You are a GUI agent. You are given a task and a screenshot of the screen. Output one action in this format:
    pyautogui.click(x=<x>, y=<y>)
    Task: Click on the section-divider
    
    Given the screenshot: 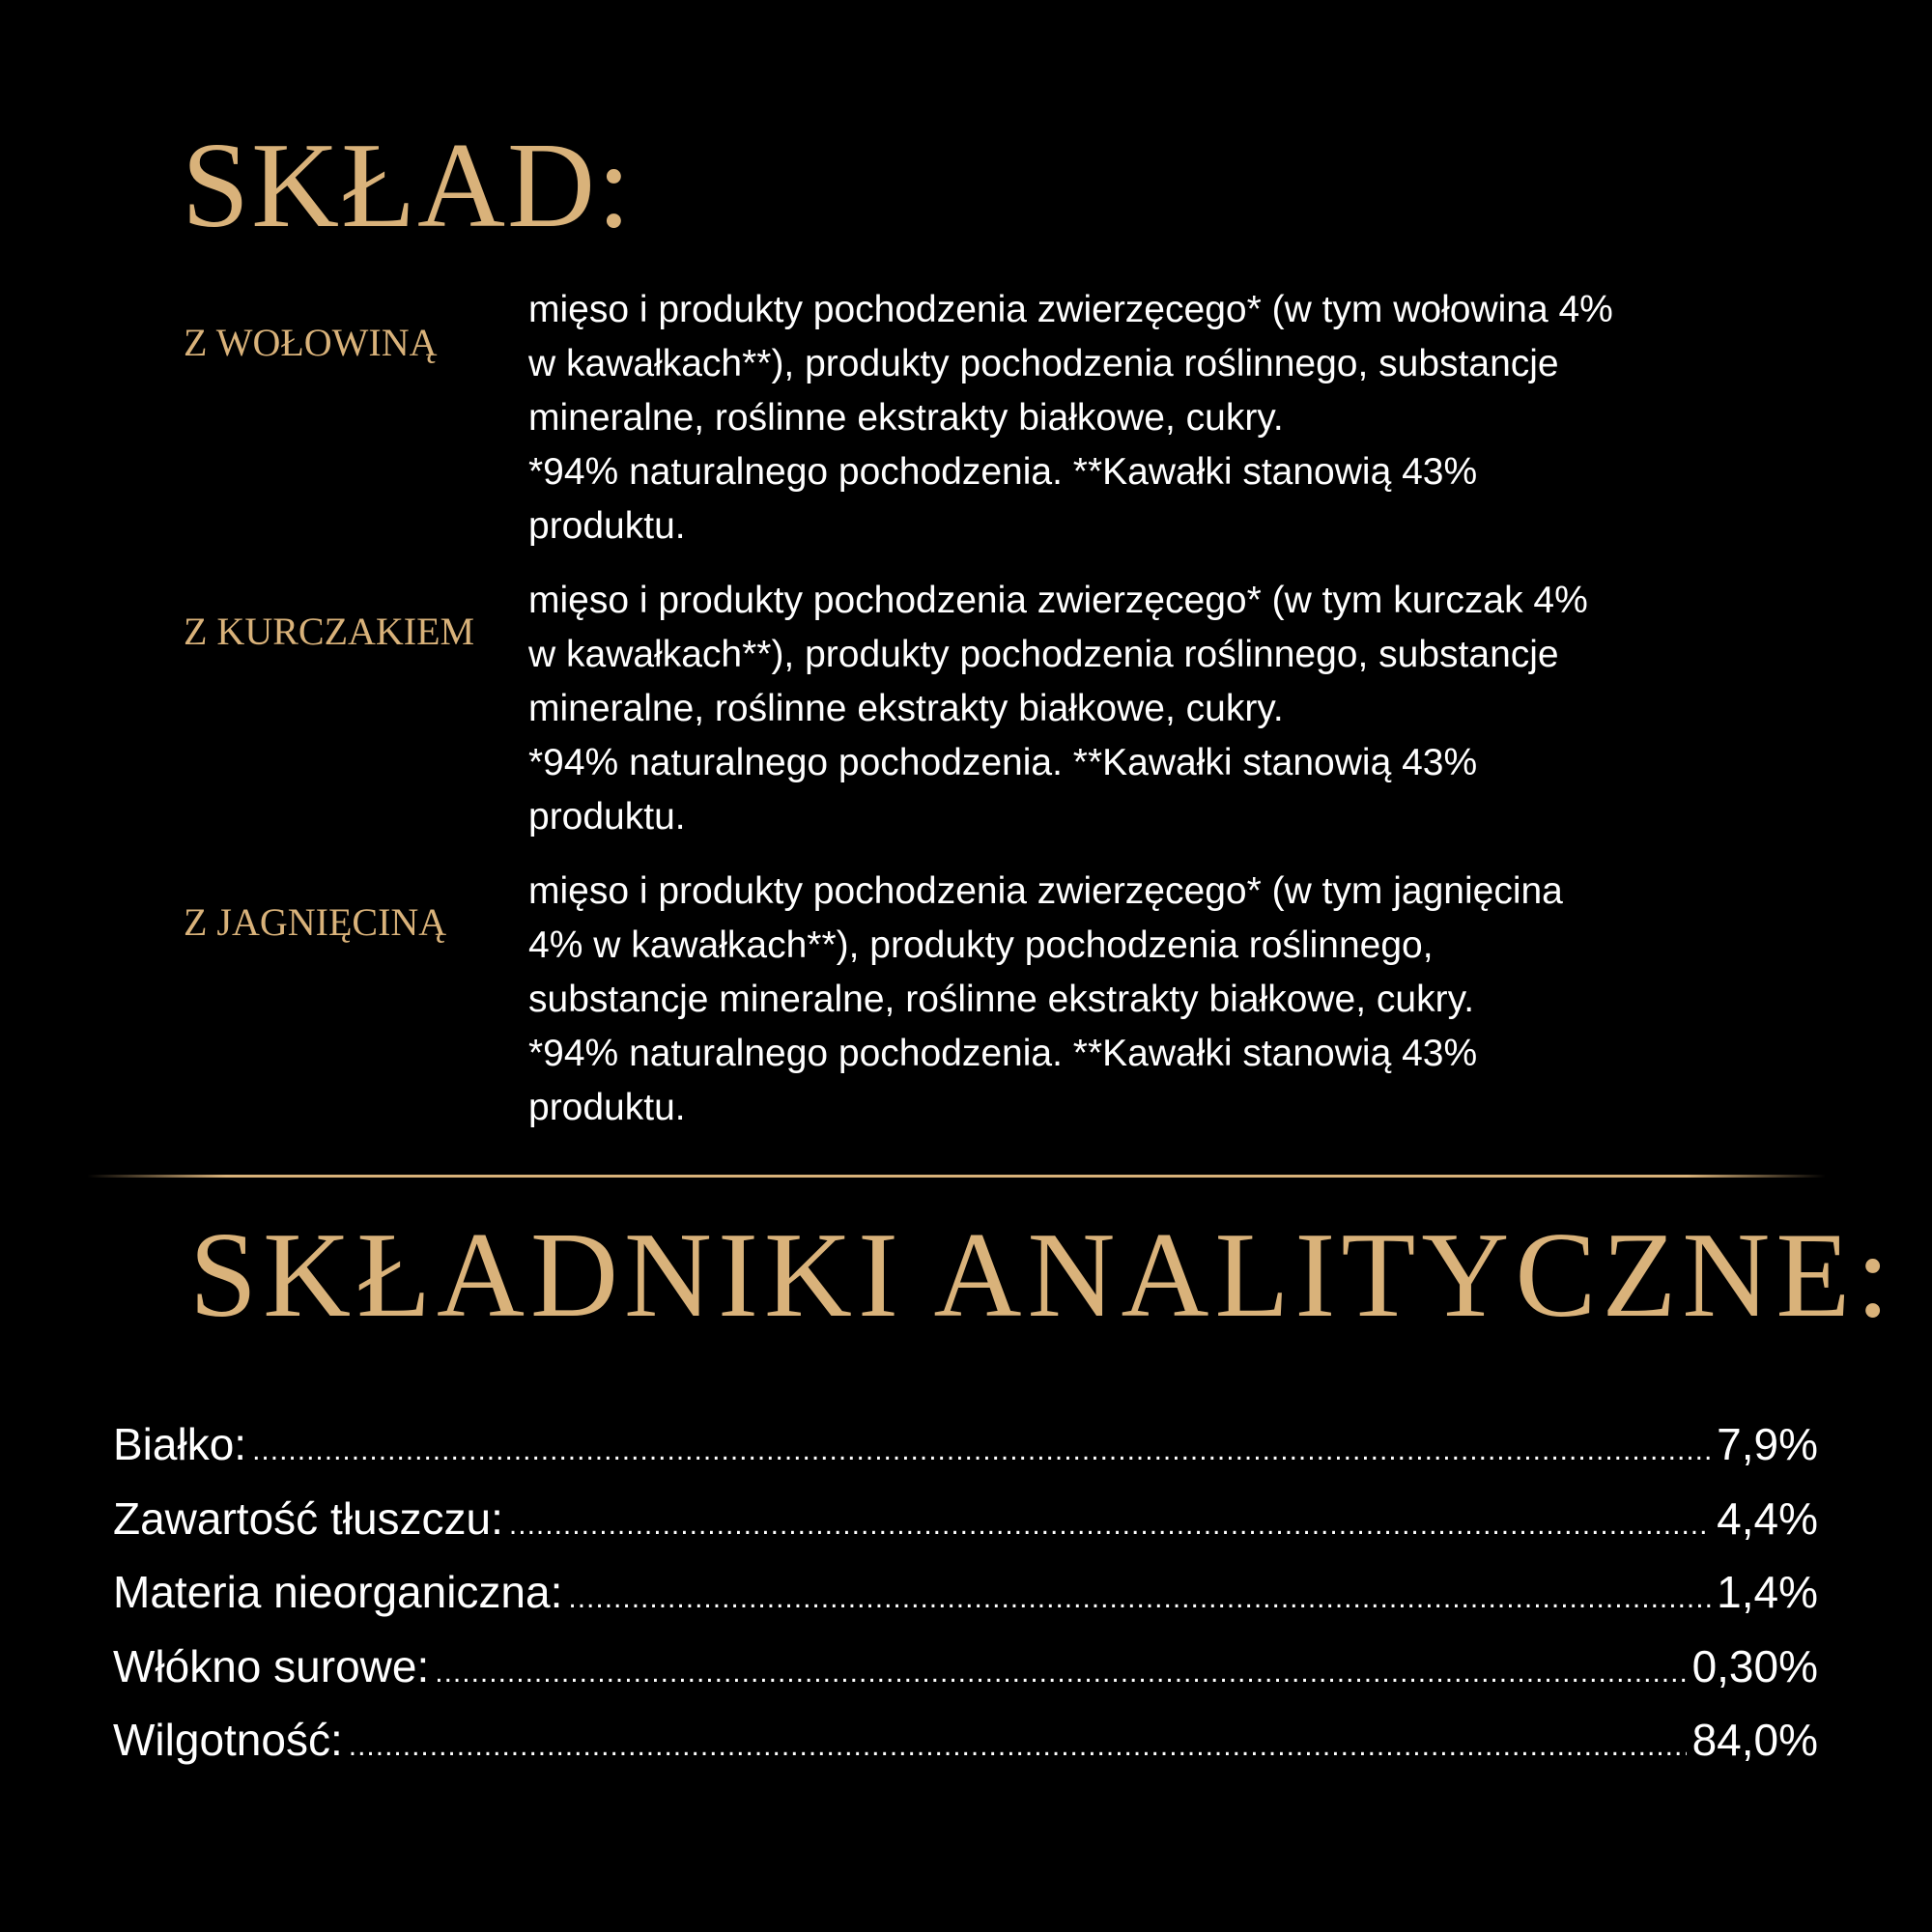 What is the action you would take?
    pyautogui.click(x=956, y=1176)
    